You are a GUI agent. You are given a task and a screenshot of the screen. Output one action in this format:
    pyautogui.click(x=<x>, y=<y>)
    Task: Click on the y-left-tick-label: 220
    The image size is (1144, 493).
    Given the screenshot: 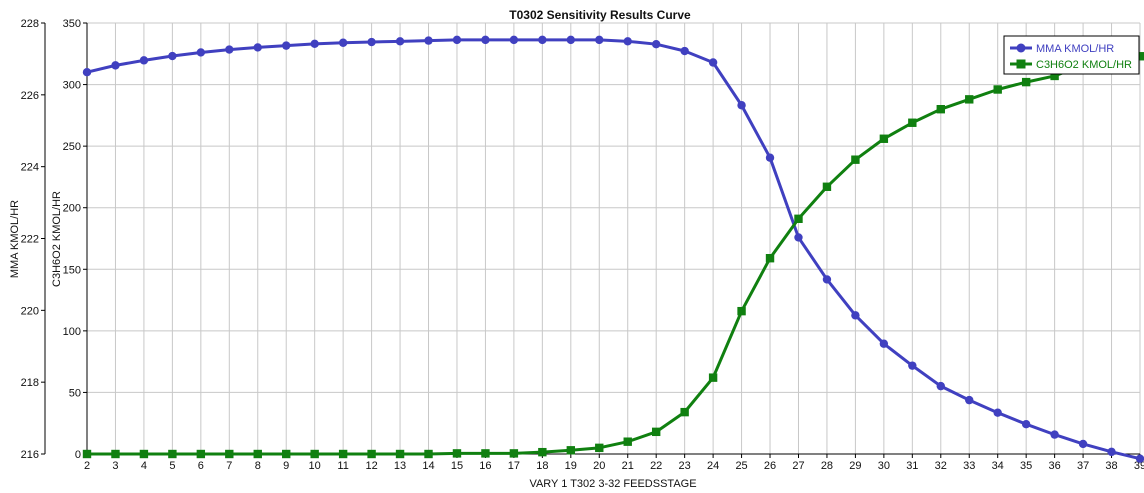 What is the action you would take?
    pyautogui.click(x=30, y=311)
    